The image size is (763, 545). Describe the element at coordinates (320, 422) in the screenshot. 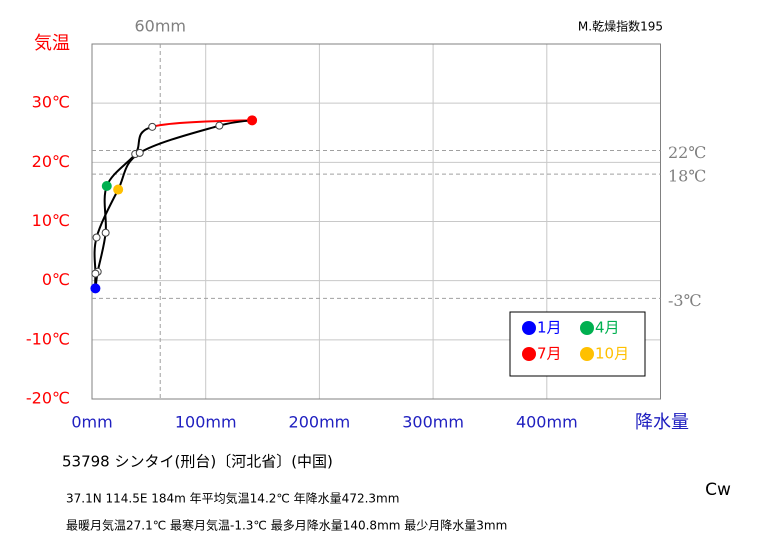

I see `x-tick-label: 200mm` at that location.